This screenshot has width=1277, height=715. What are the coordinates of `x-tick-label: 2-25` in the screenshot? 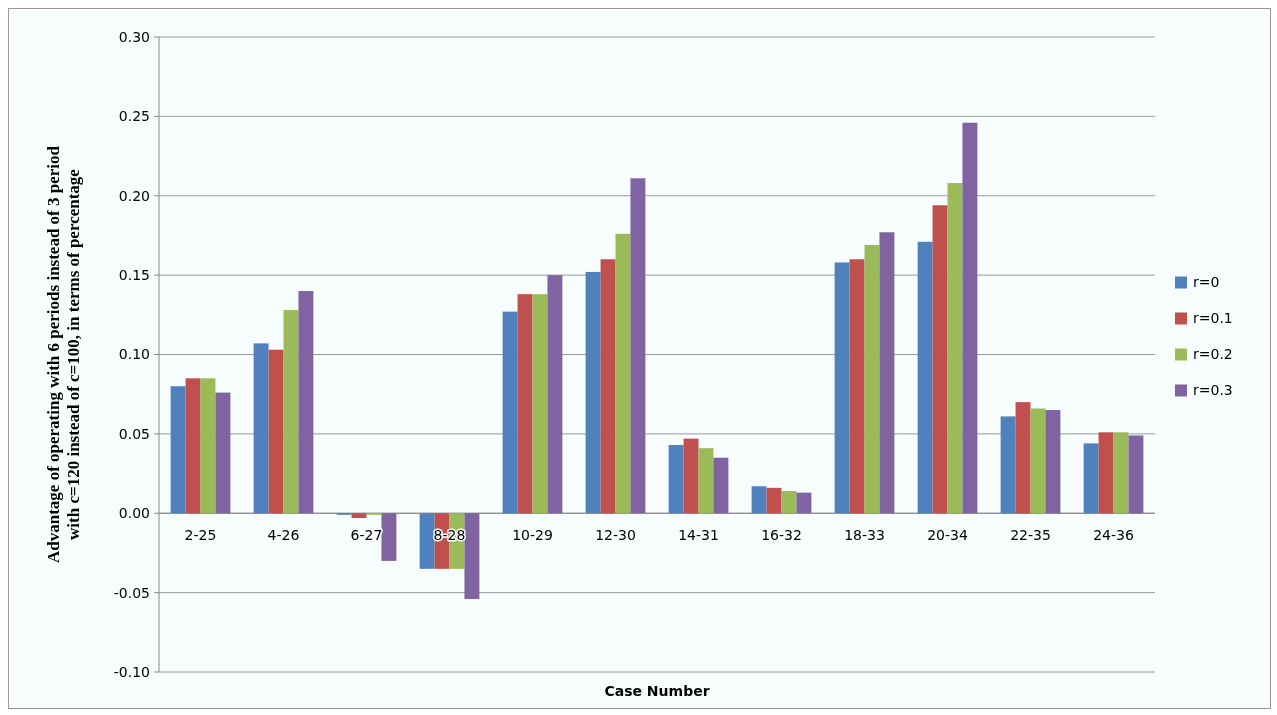 It's located at (200, 535).